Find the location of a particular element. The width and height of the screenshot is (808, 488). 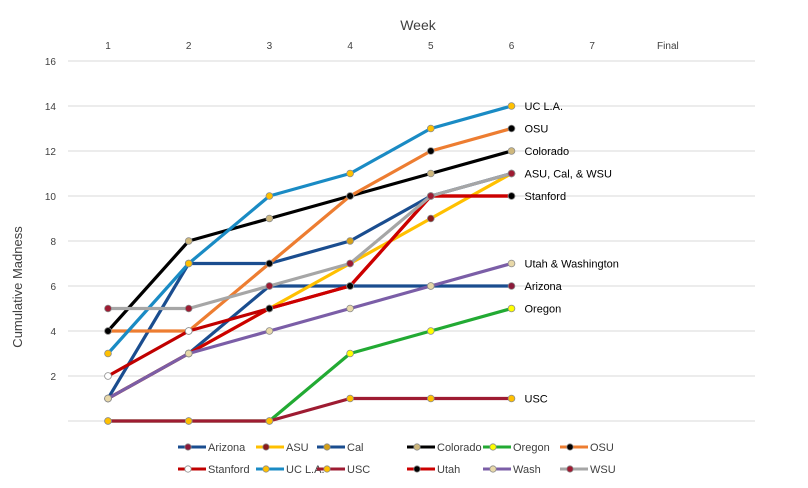

legend-label: WSU is located at coordinates (603, 470).